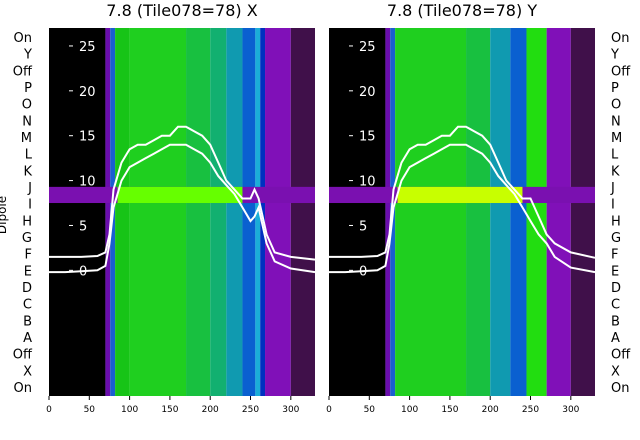 The width and height of the screenshot is (640, 440). I want to click on chart-title-y: 7.8 (Tile078=78) Y, so click(462, 10).